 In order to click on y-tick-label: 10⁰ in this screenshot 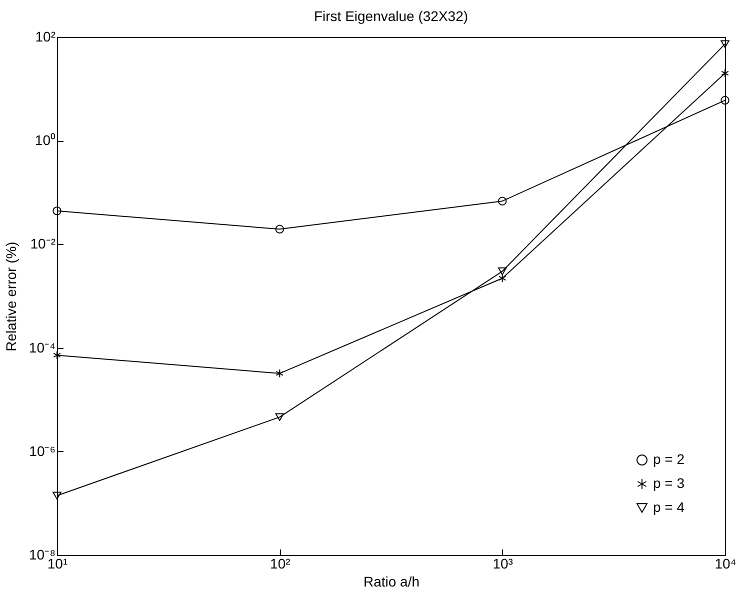, I will do `click(45, 140)`.